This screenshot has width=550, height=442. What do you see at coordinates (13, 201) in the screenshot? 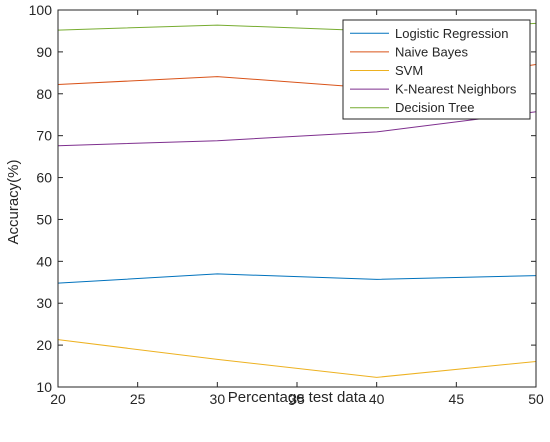
I see `y-axis-label: Accuracy(%)` at bounding box center [13, 201].